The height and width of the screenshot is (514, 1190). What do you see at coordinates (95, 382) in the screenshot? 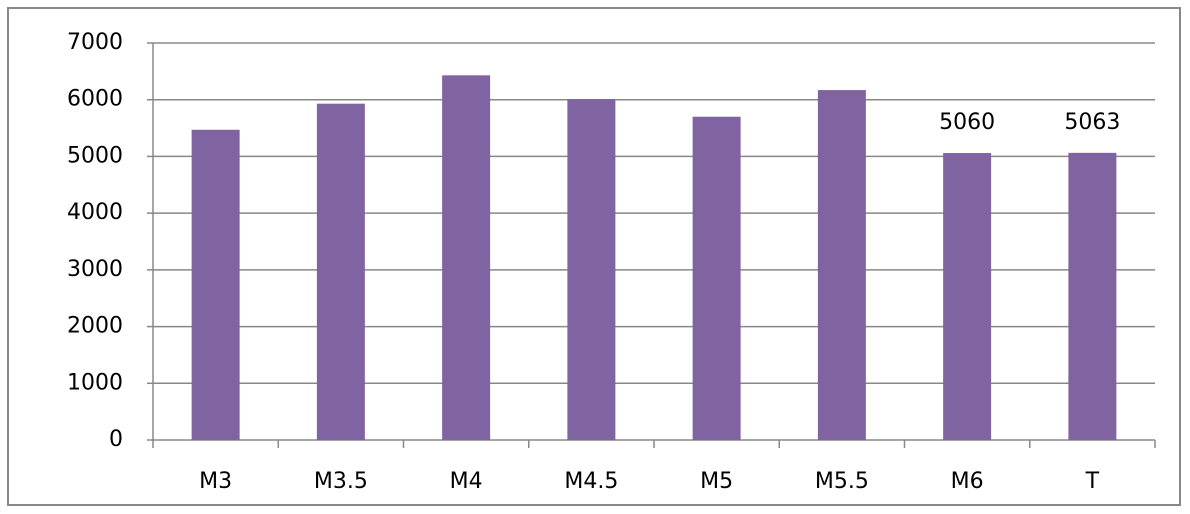
I see `y-tick-label: 1000` at bounding box center [95, 382].